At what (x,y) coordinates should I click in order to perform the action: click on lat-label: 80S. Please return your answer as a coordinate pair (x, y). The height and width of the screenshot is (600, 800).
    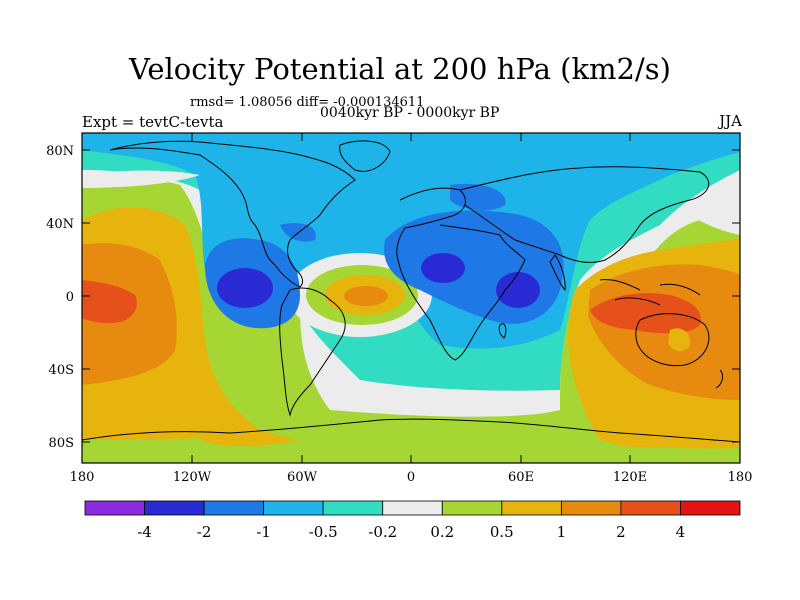
    Looking at the image, I should click on (61, 443).